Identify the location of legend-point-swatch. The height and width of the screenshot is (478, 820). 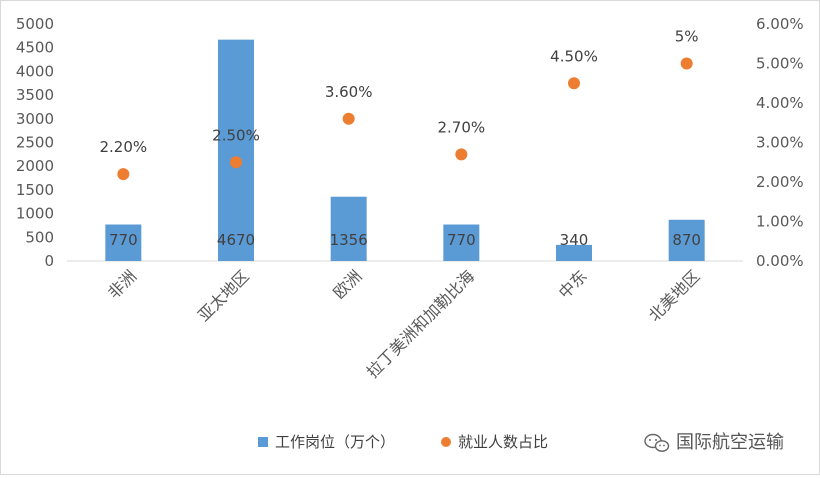
(446, 442).